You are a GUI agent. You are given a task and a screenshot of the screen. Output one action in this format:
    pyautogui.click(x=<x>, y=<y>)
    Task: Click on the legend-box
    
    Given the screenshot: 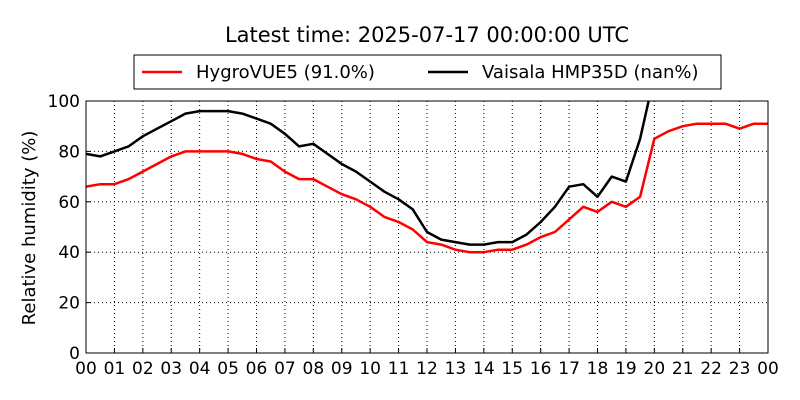 What is the action you would take?
    pyautogui.click(x=427, y=72)
    